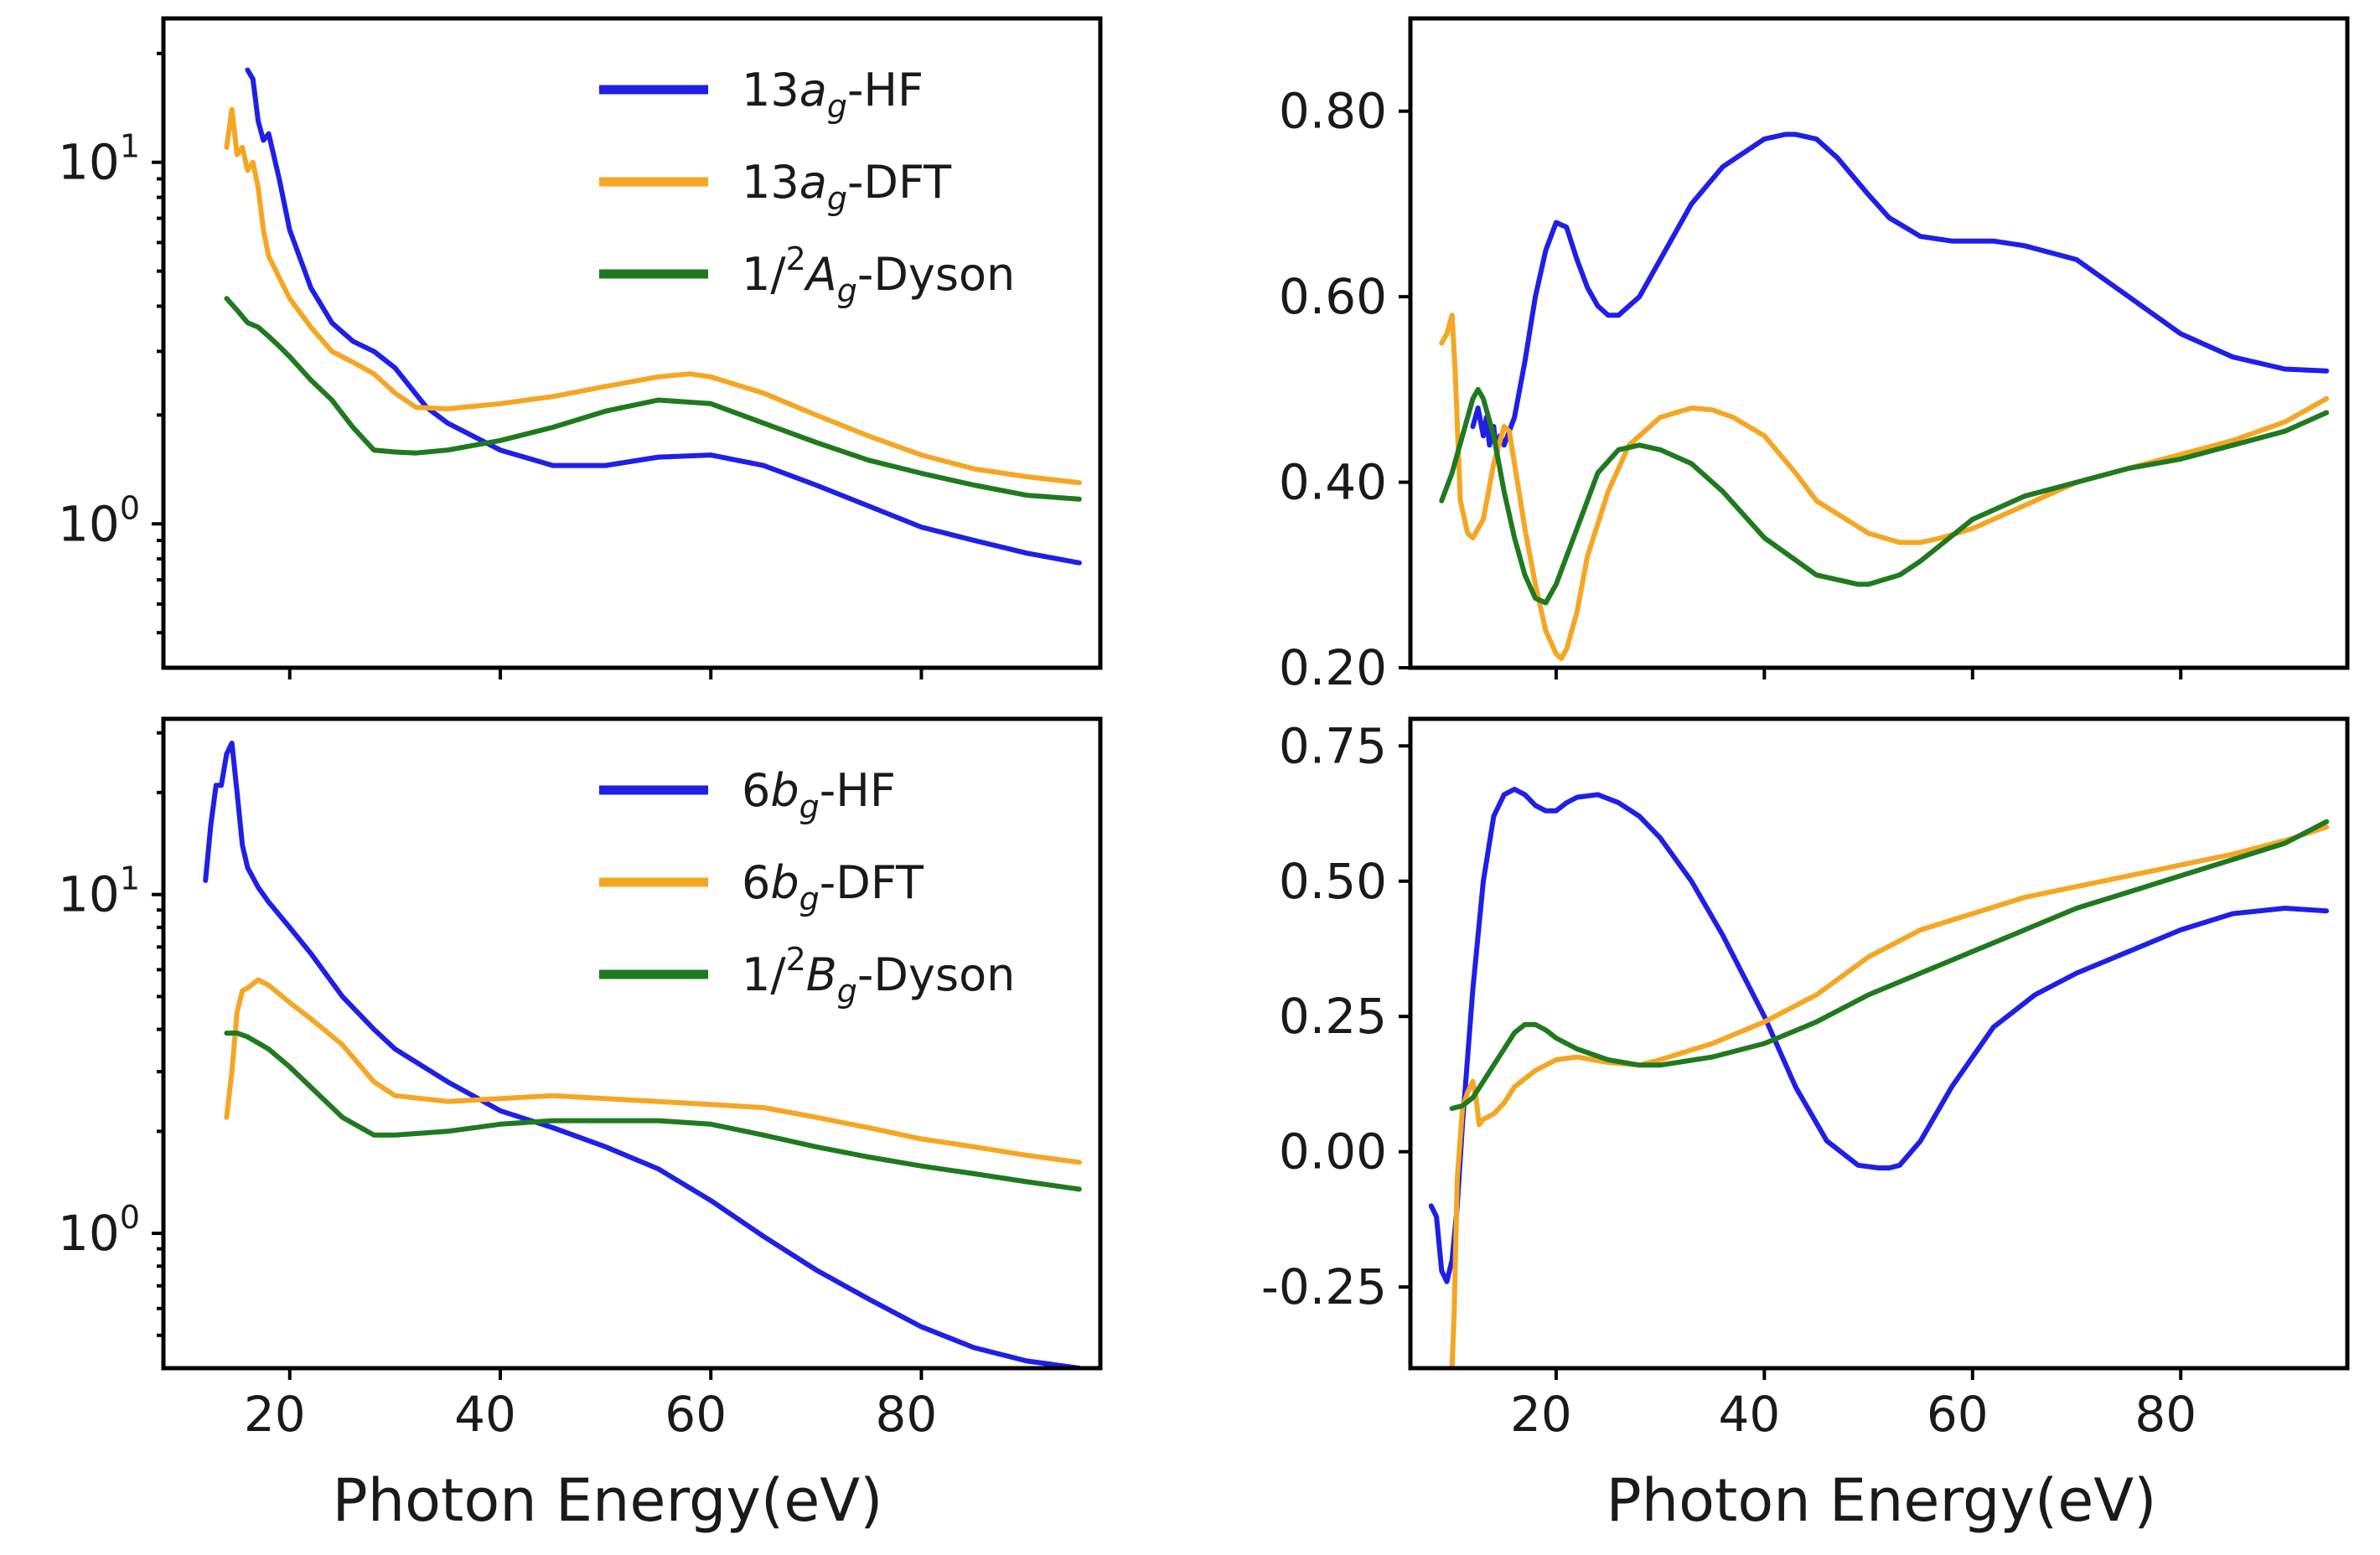 This screenshot has width=2380, height=1555. What do you see at coordinates (847, 186) in the screenshot?
I see `top-left-legend-label-dft: 13ag-DFT` at bounding box center [847, 186].